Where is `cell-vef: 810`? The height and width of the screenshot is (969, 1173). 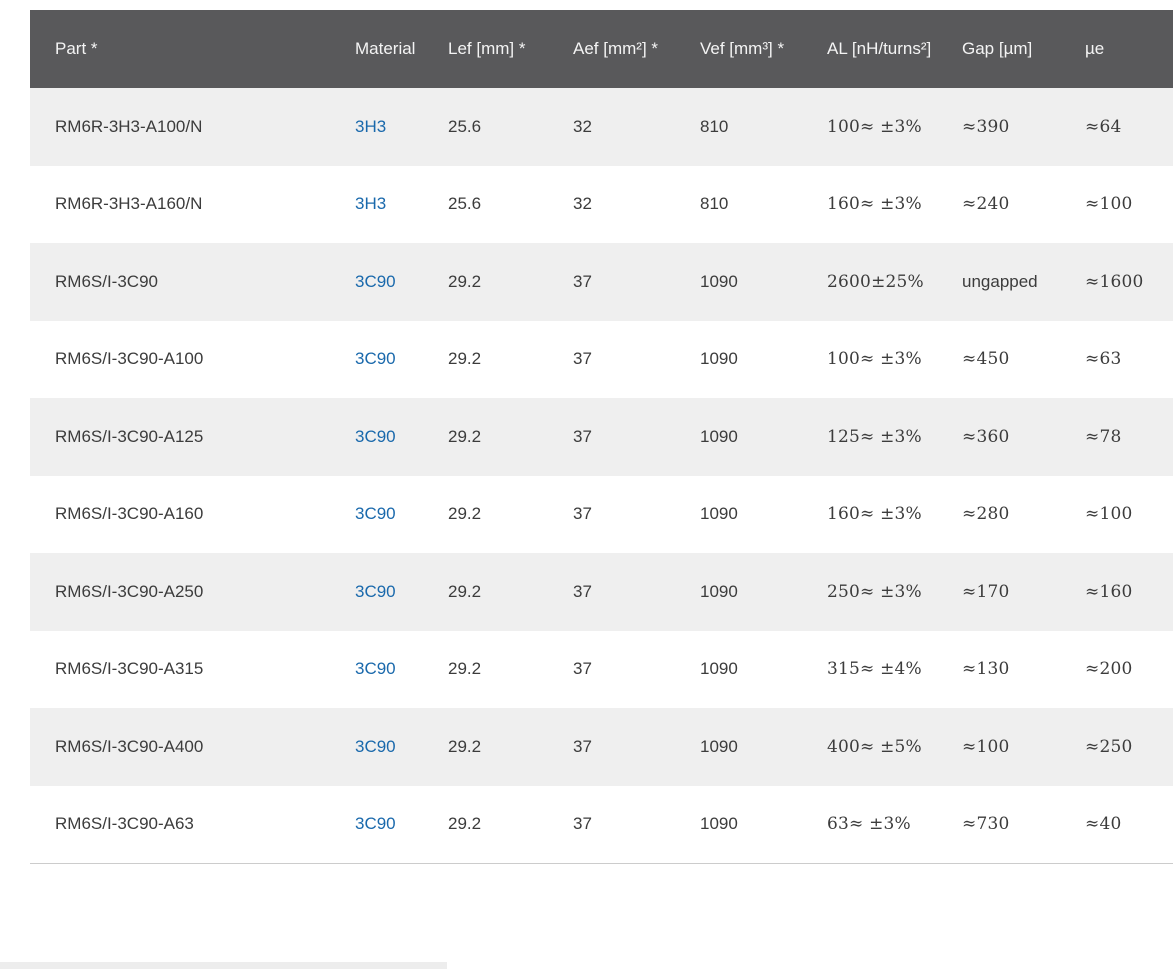 cell-vef: 810 is located at coordinates (714, 204).